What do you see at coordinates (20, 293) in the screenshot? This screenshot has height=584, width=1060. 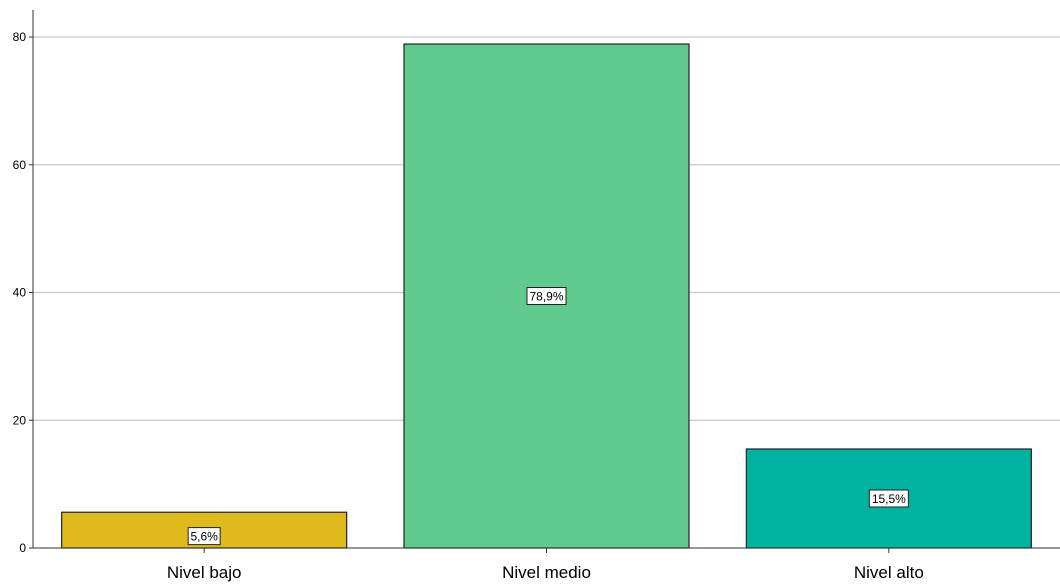 I see `y-tick-label: 40` at bounding box center [20, 293].